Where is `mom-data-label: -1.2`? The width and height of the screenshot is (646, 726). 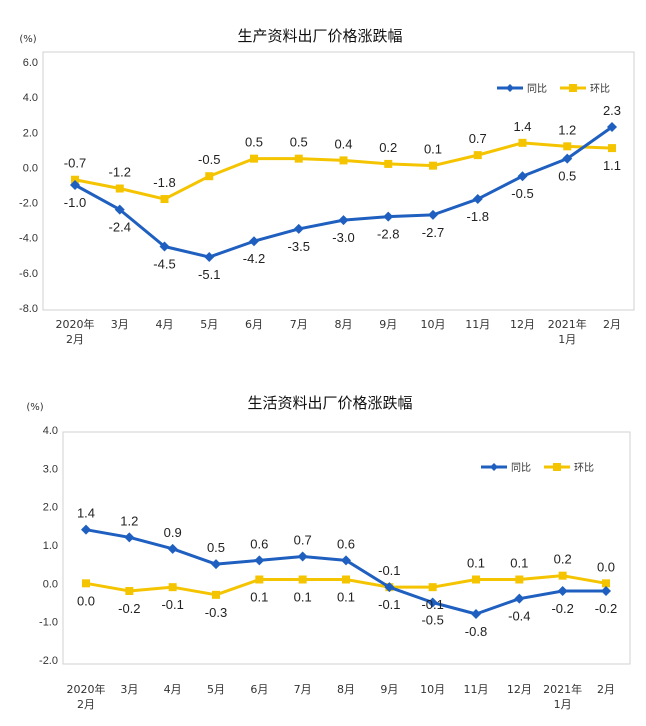 mom-data-label: -1.2 is located at coordinates (120, 172).